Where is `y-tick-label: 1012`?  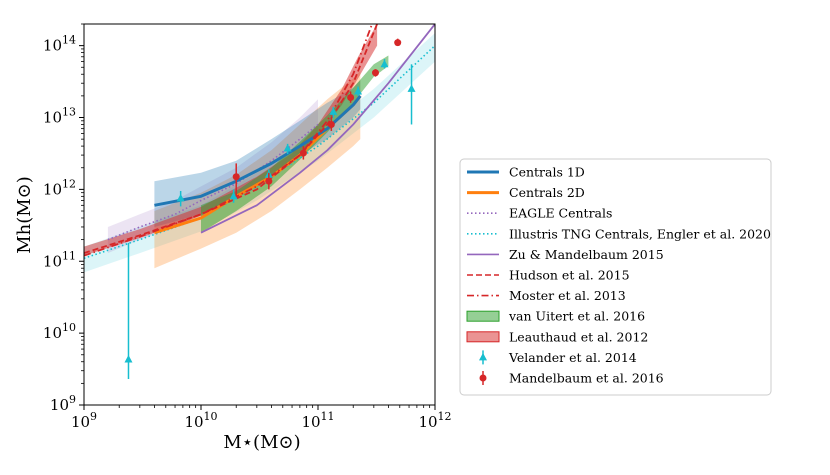
y-tick-label: 1012 is located at coordinates (59, 187).